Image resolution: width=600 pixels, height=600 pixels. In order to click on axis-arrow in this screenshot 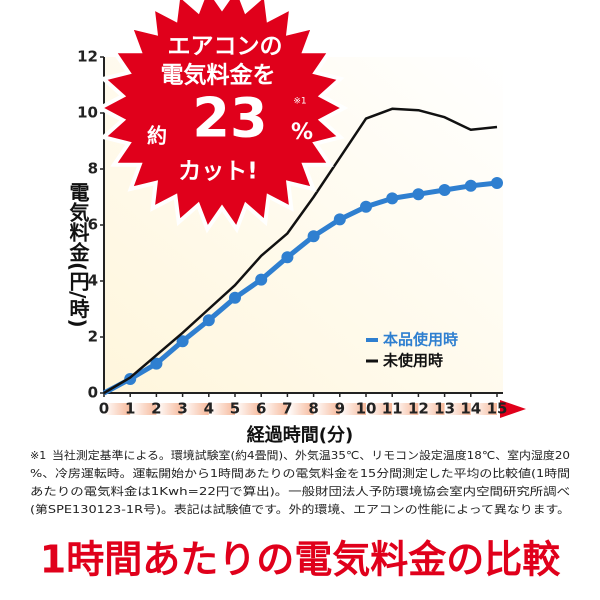, I will do `click(513, 409)`.